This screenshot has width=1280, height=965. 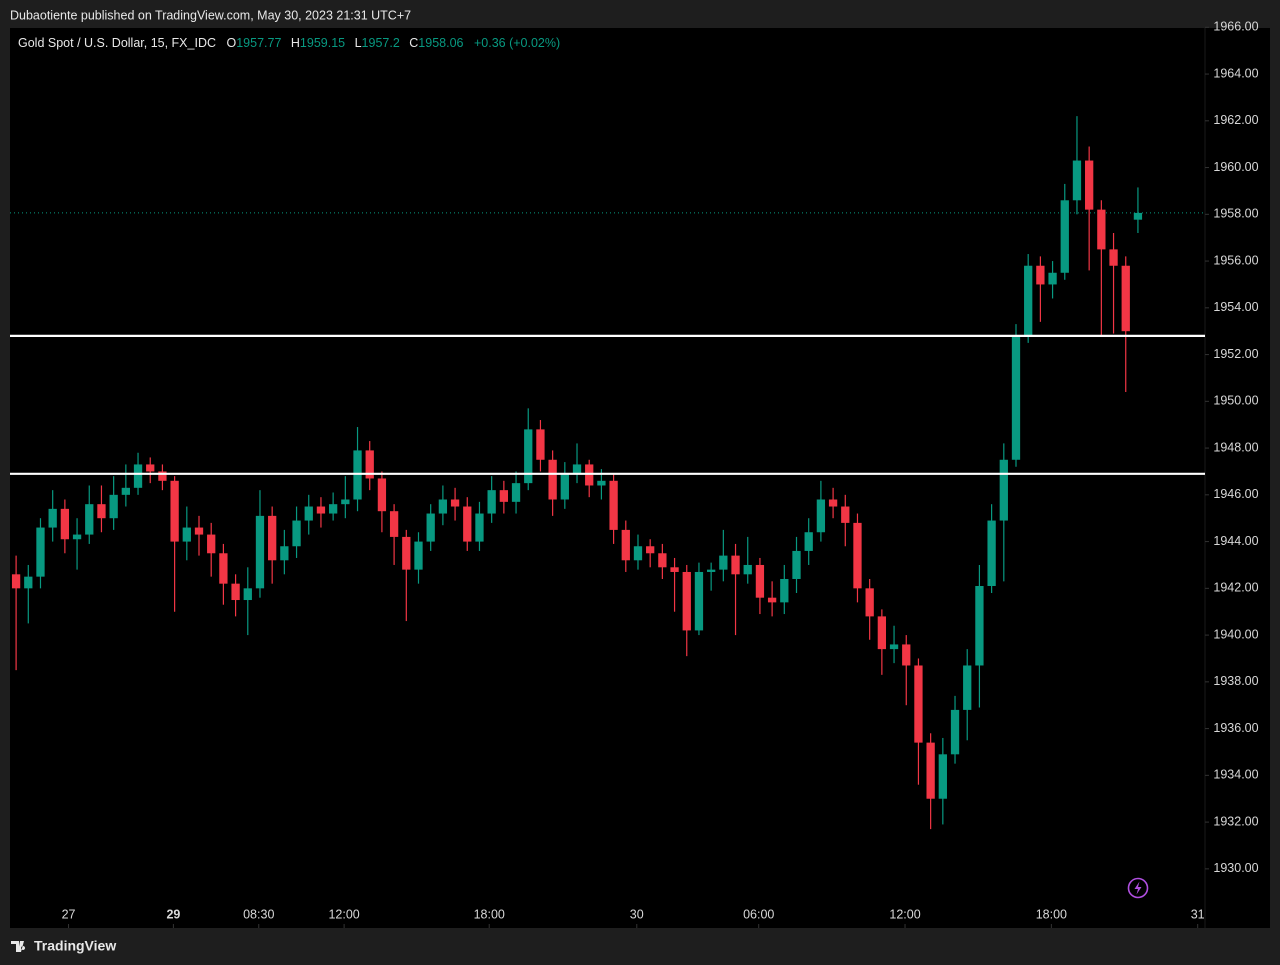 What do you see at coordinates (322, 43) in the screenshot?
I see `high-value: 1959.15` at bounding box center [322, 43].